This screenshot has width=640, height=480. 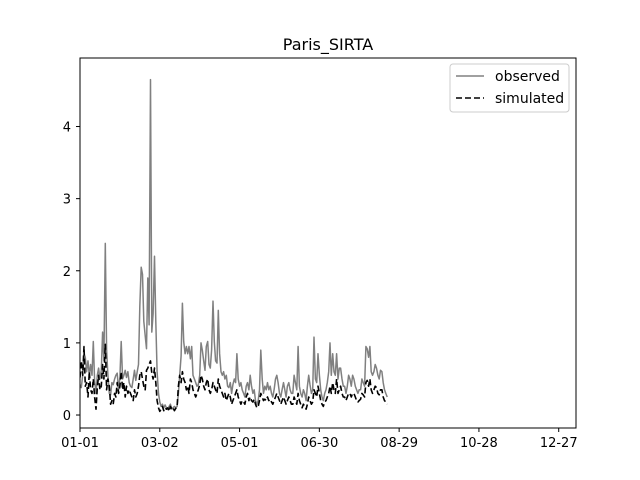 I want to click on y-tick-label: 4, so click(x=67, y=128).